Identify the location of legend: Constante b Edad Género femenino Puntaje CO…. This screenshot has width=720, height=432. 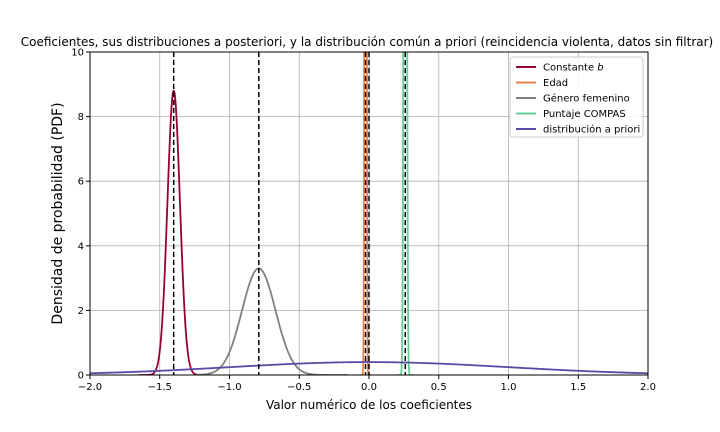
(576, 97).